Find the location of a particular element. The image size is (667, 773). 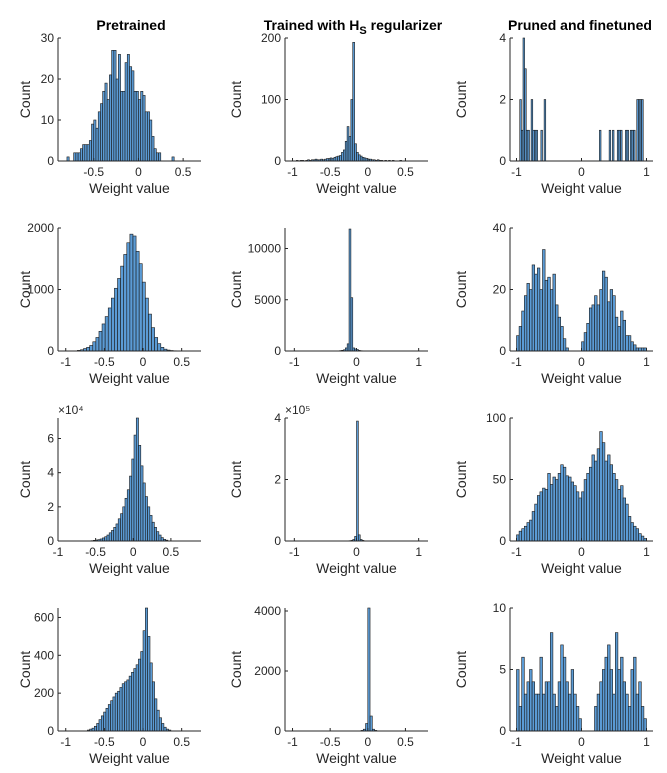

column-title-2: Trained with HS regularizer is located at coordinates (353, 27).